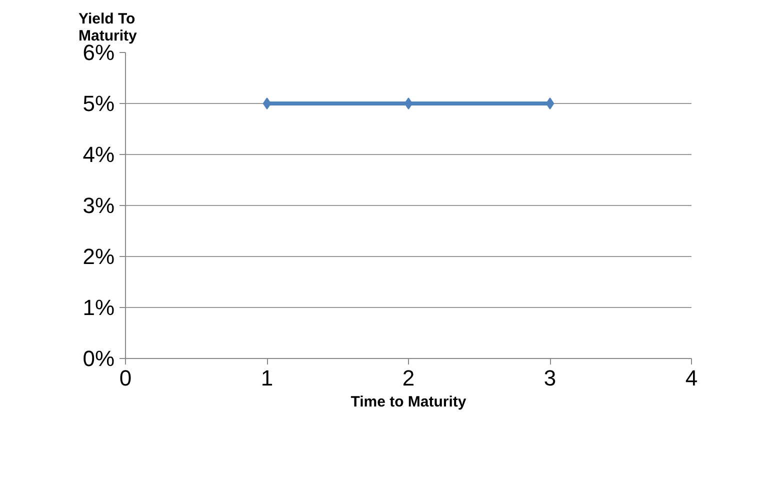 Image resolution: width=770 pixels, height=477 pixels. I want to click on x-tick-label: 3, so click(550, 378).